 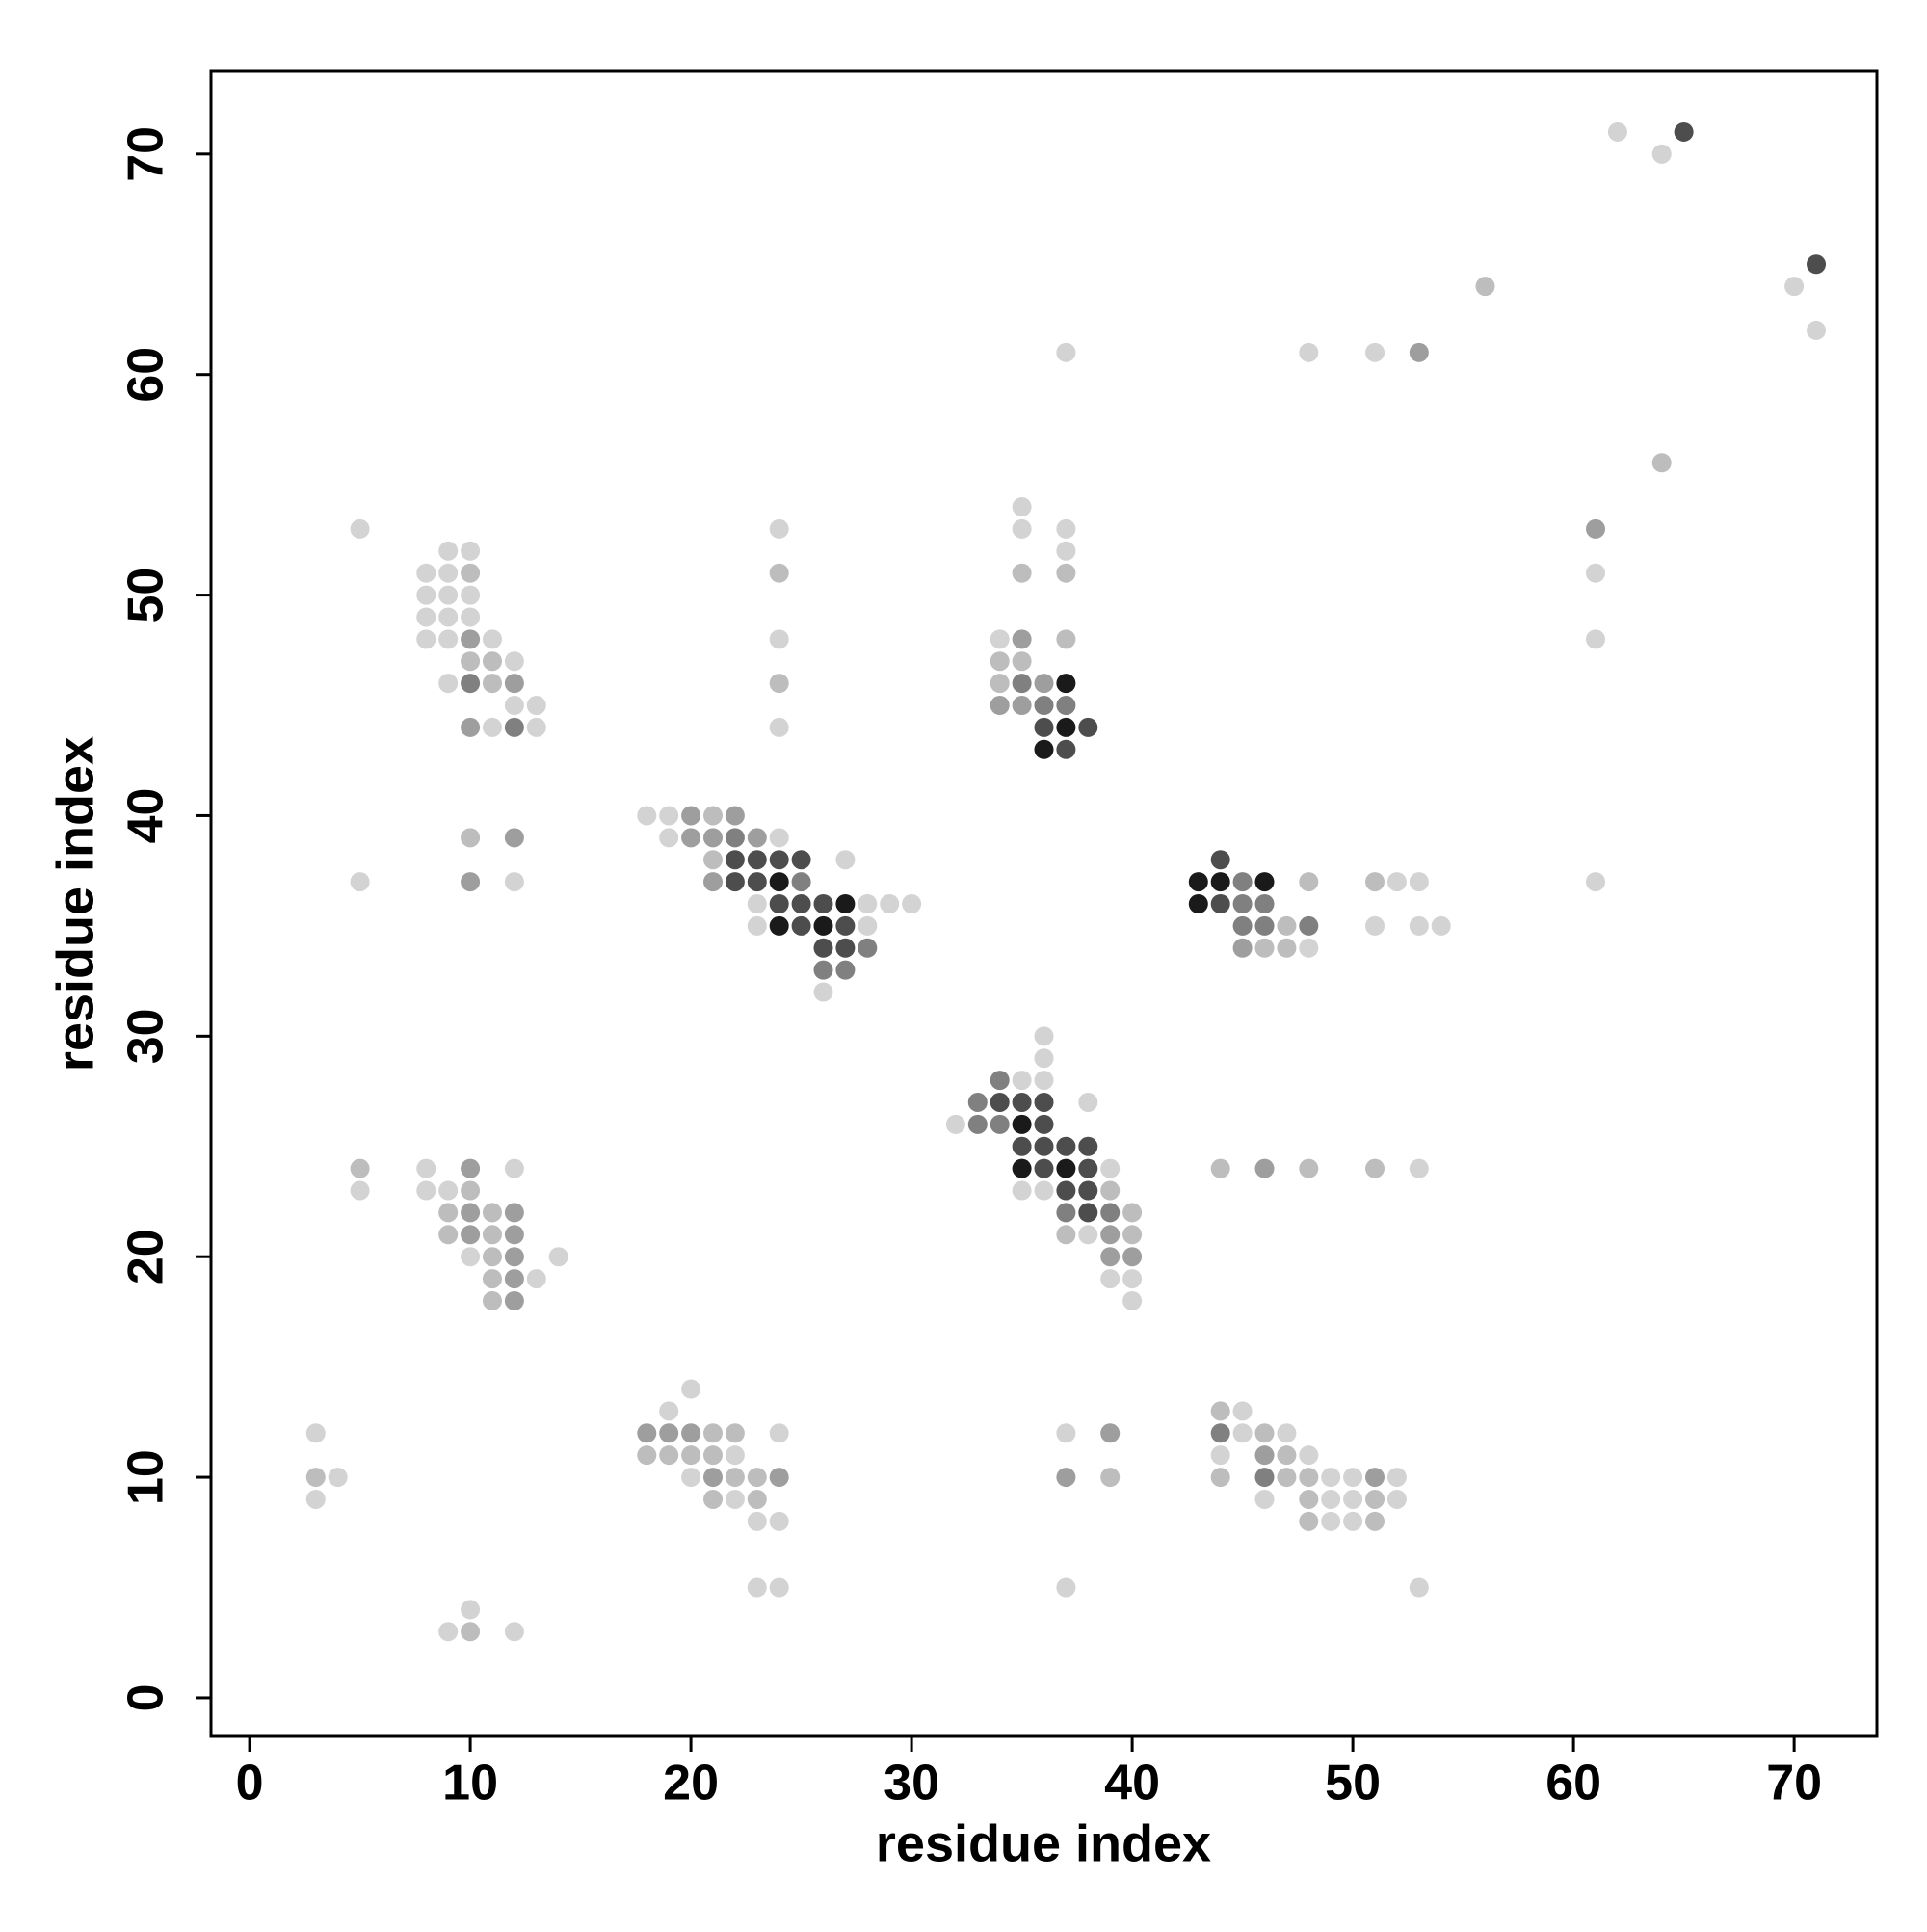 What do you see at coordinates (1132, 1784) in the screenshot?
I see `x-tick-label: 40` at bounding box center [1132, 1784].